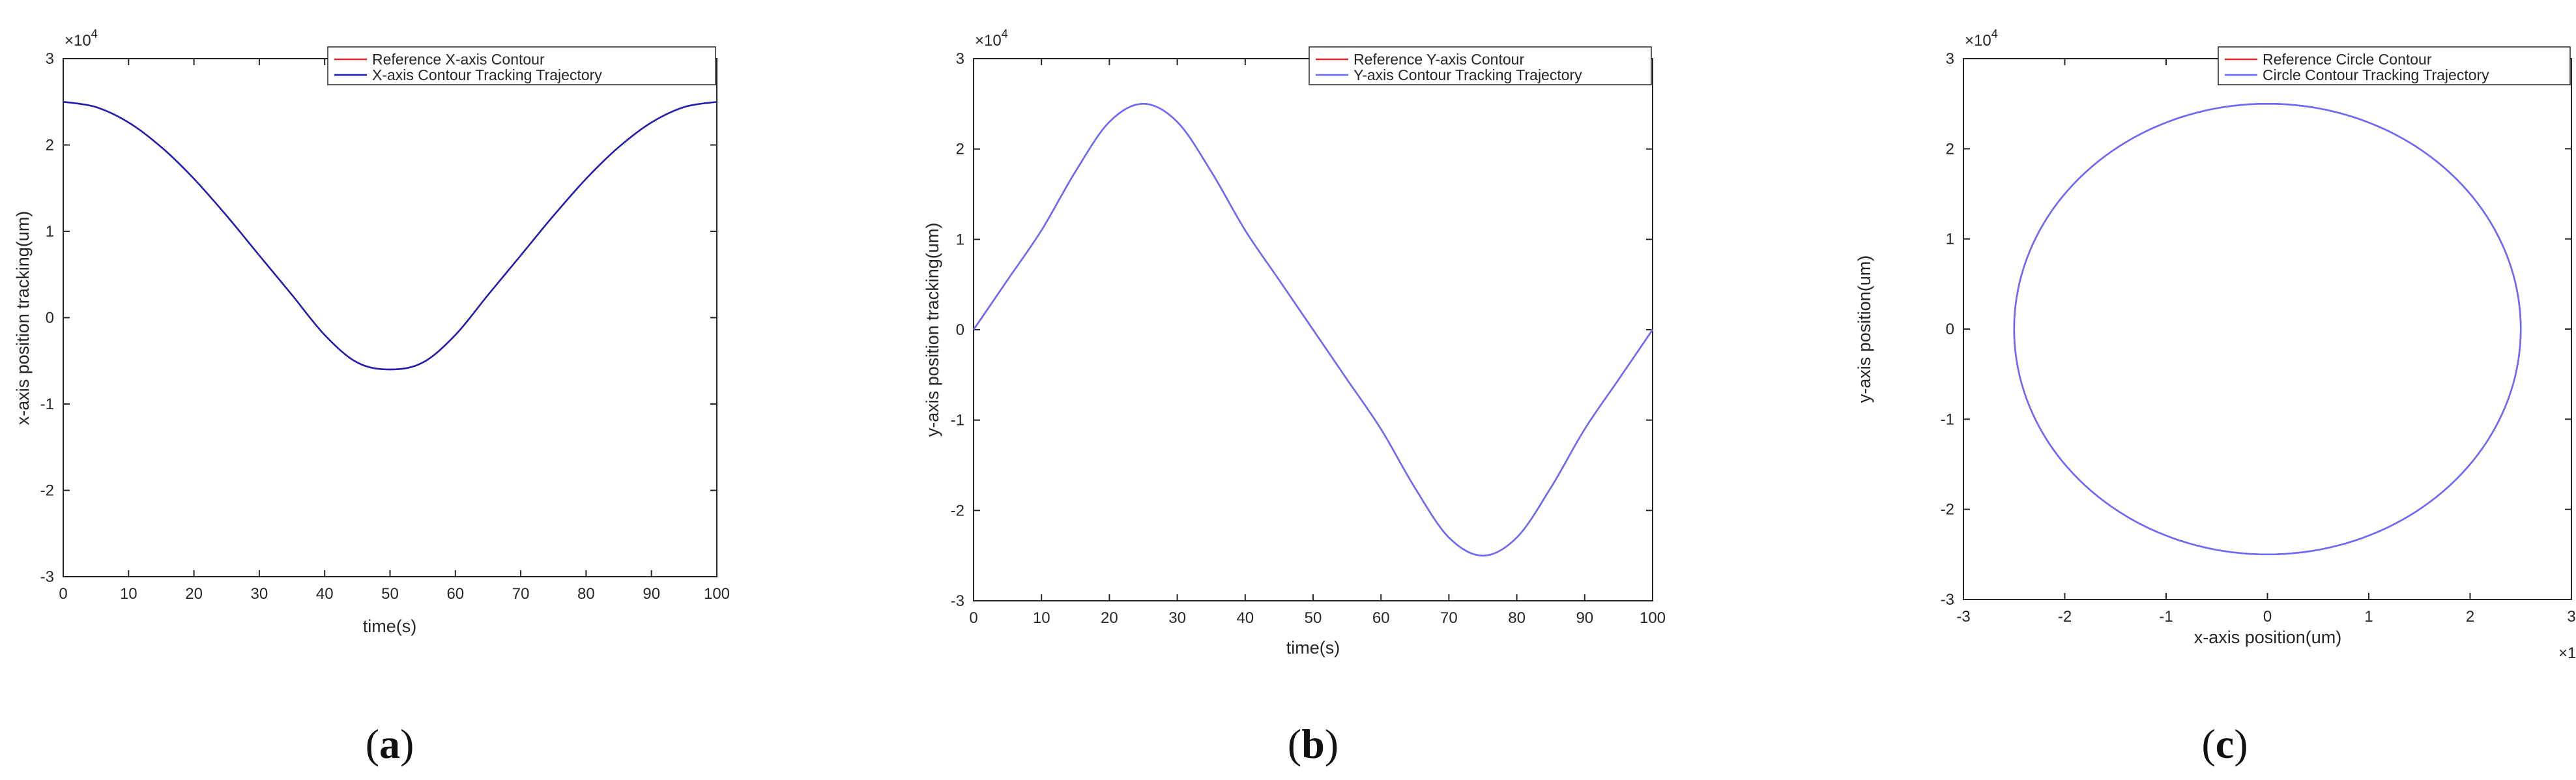 This screenshot has width=2576, height=780. Describe the element at coordinates (47, 405) in the screenshot. I see `panel-a-ytick-label: -1` at that location.